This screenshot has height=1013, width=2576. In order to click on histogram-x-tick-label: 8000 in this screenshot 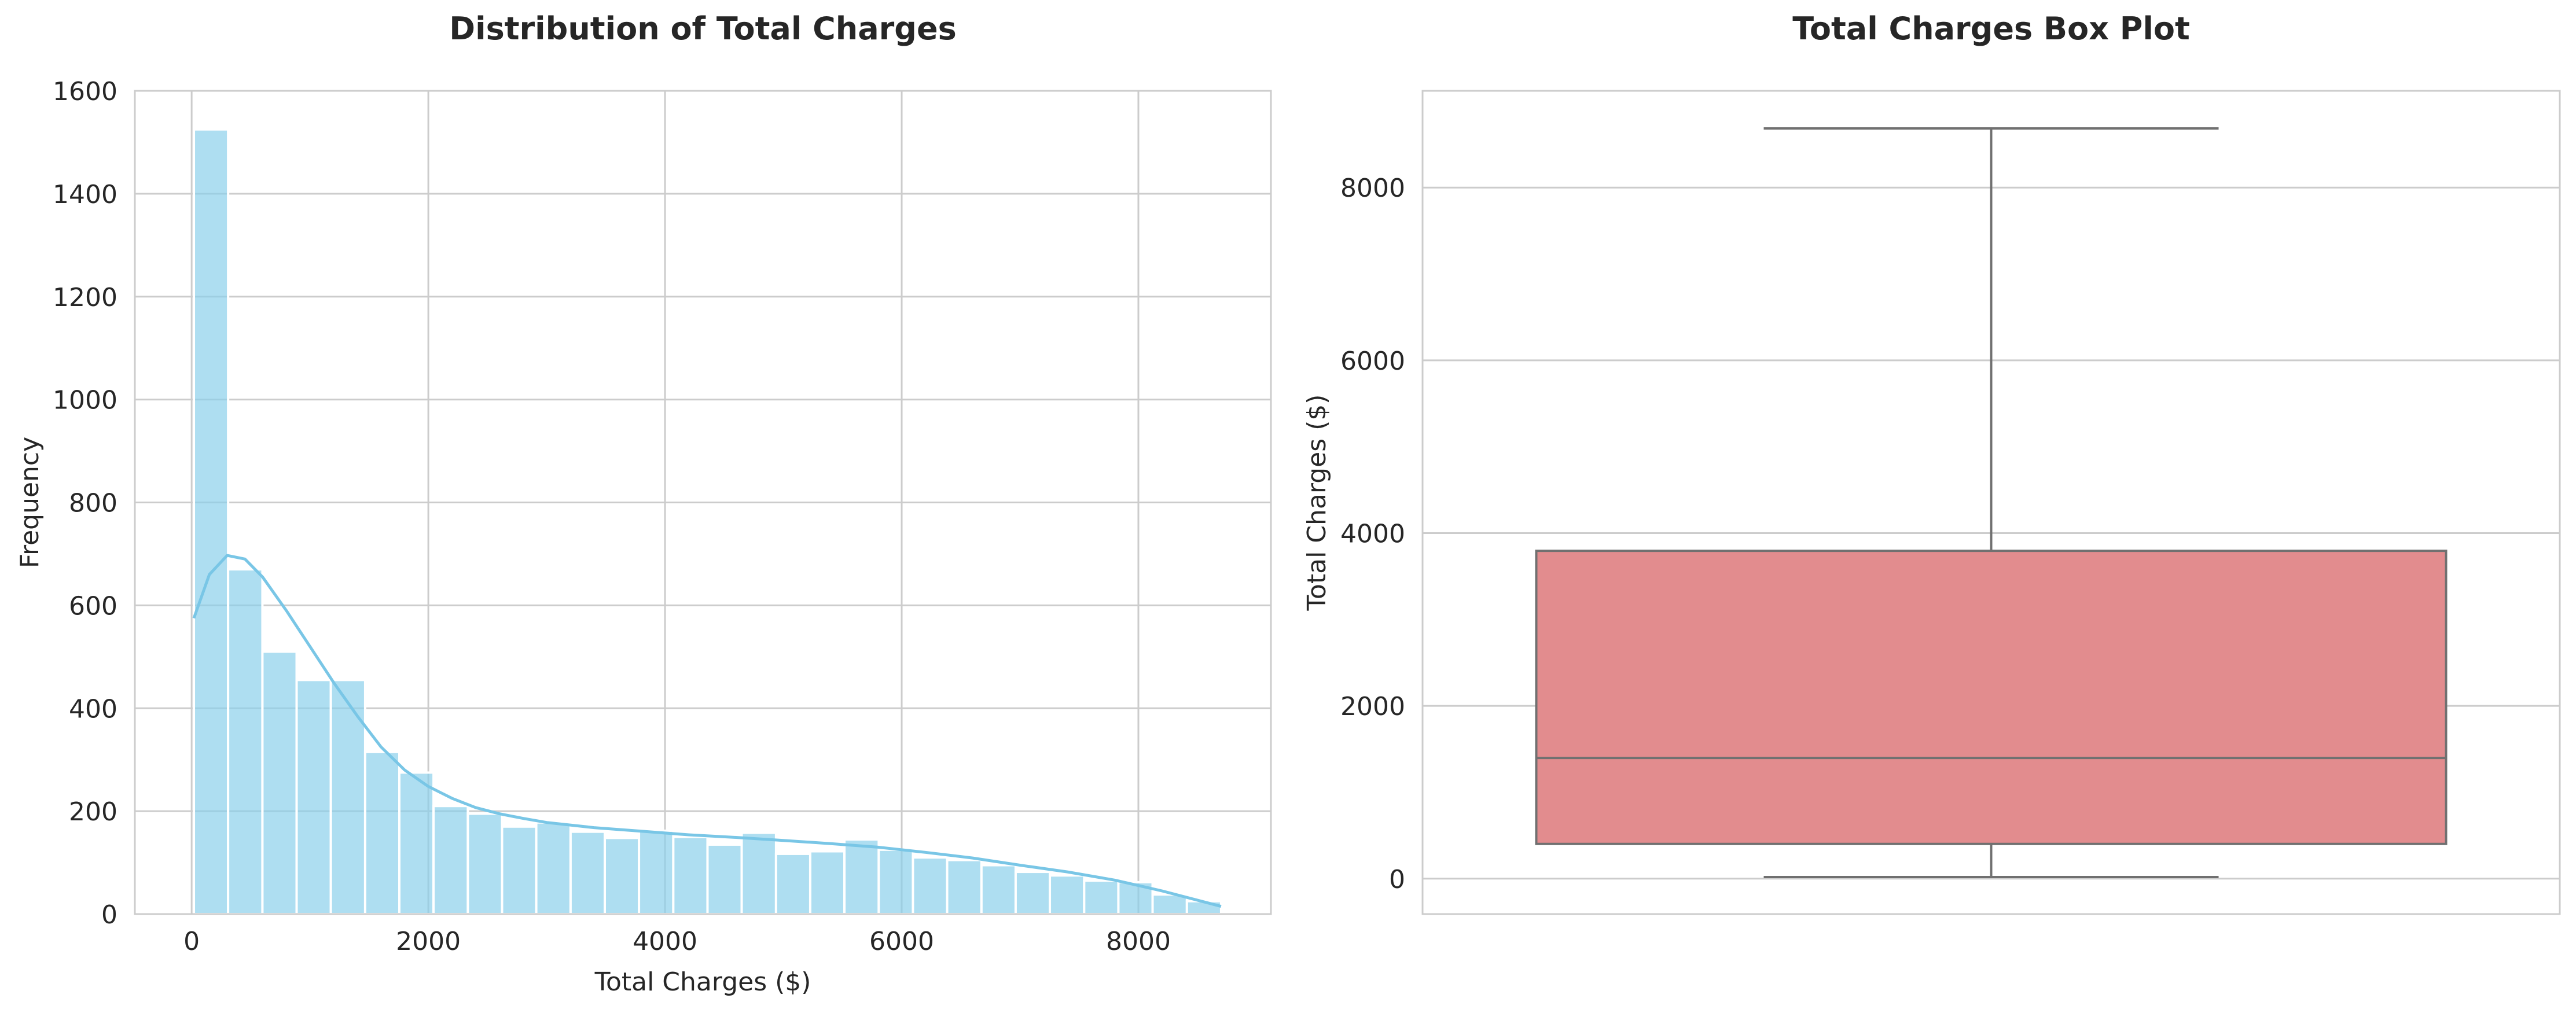, I will do `click(1138, 941)`.